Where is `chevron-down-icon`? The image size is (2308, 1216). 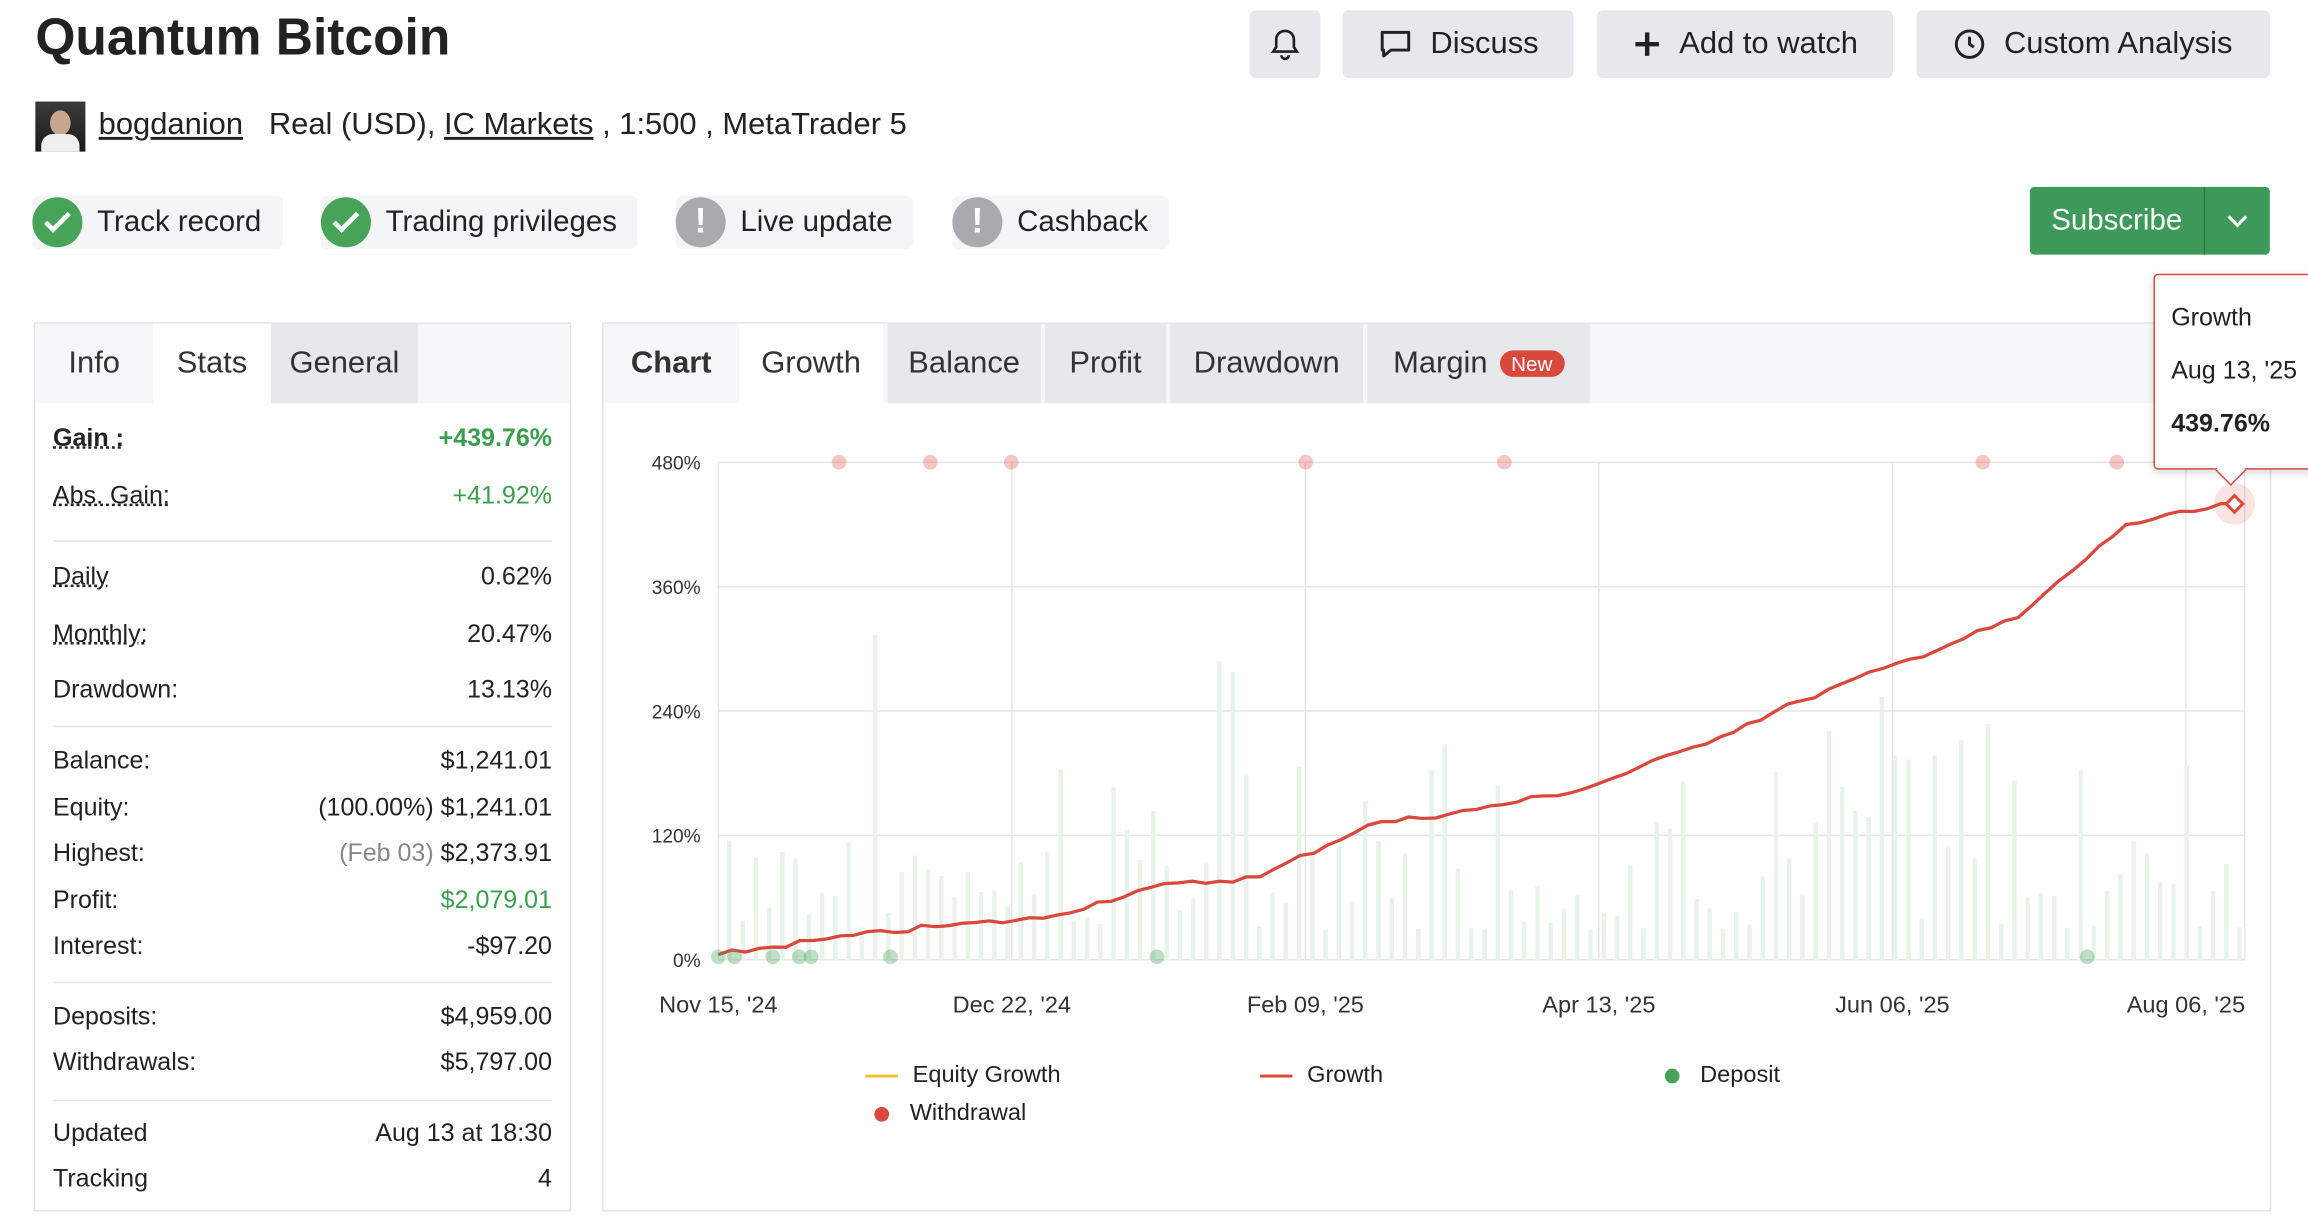
chevron-down-icon is located at coordinates (2237, 220).